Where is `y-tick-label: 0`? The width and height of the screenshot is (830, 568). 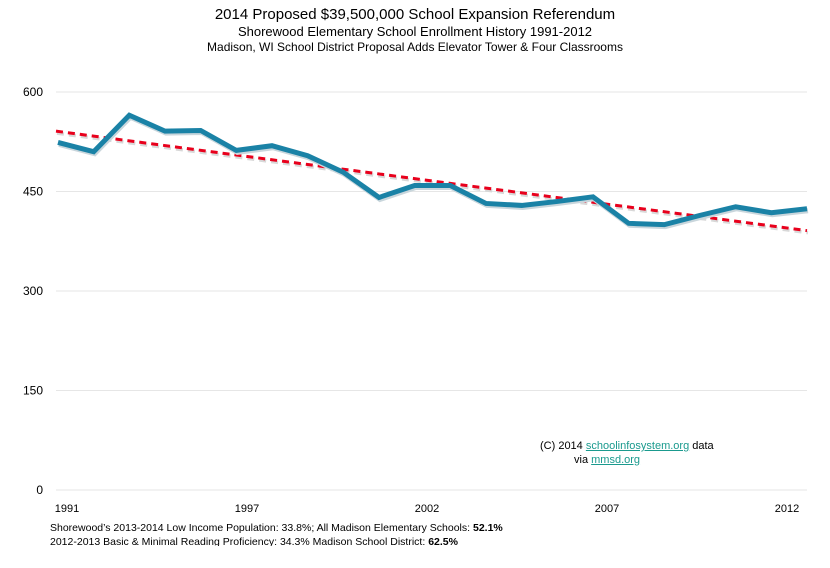
y-tick-label: 0 is located at coordinates (39, 490).